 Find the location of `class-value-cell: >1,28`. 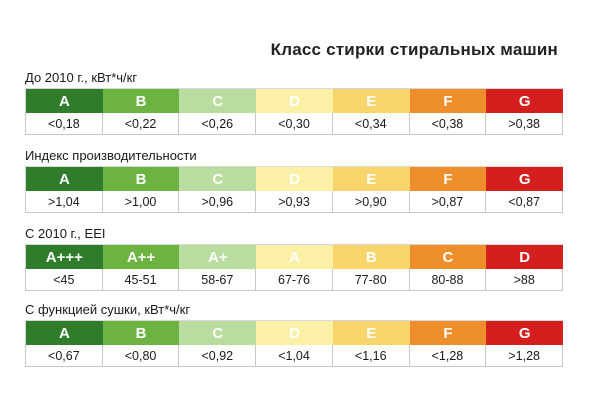

class-value-cell: >1,28 is located at coordinates (524, 355).